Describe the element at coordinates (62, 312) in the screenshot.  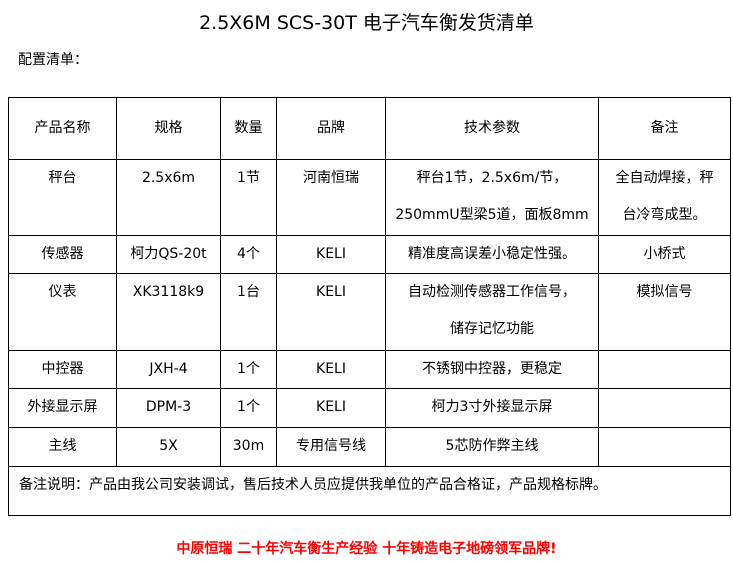
I see `product-name-cell: 仪表` at that location.